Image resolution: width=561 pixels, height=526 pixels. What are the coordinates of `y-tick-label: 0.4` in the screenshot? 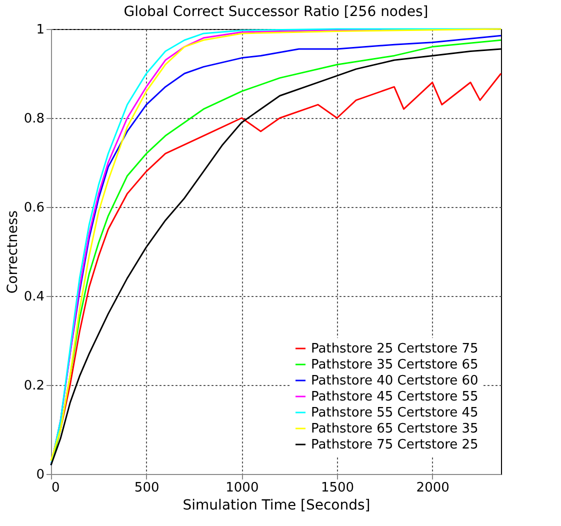 It's located at (34, 297).